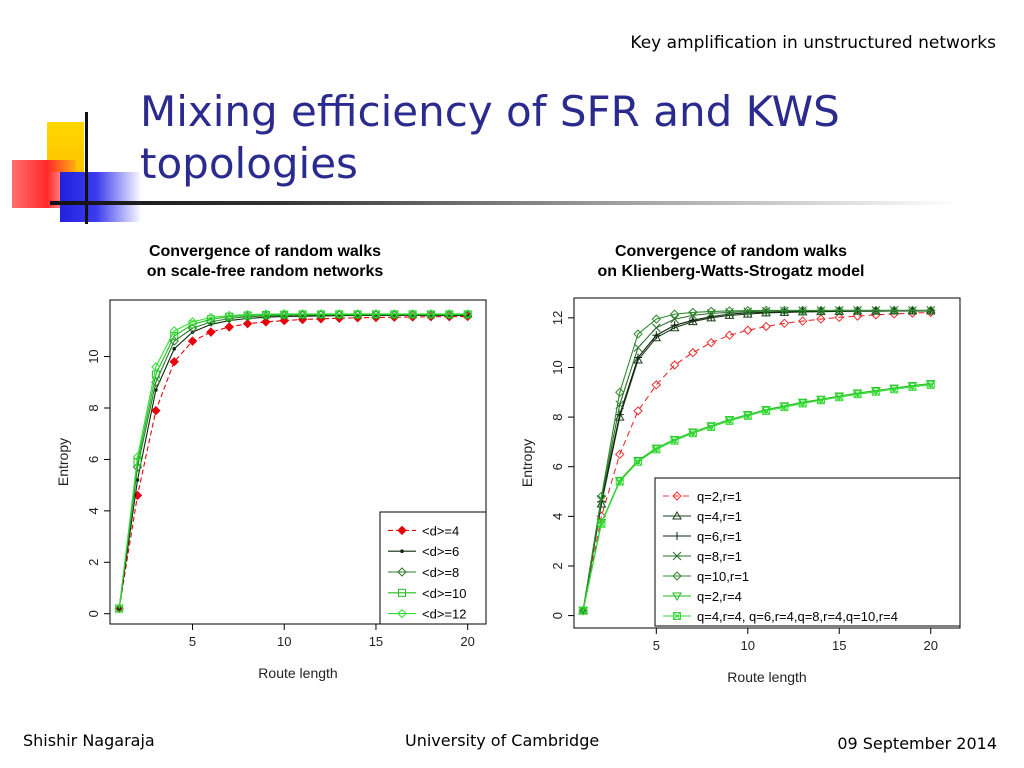 Image resolution: width=1024 pixels, height=768 pixels. I want to click on footer-author: Shishir Nagaraja, so click(89, 740).